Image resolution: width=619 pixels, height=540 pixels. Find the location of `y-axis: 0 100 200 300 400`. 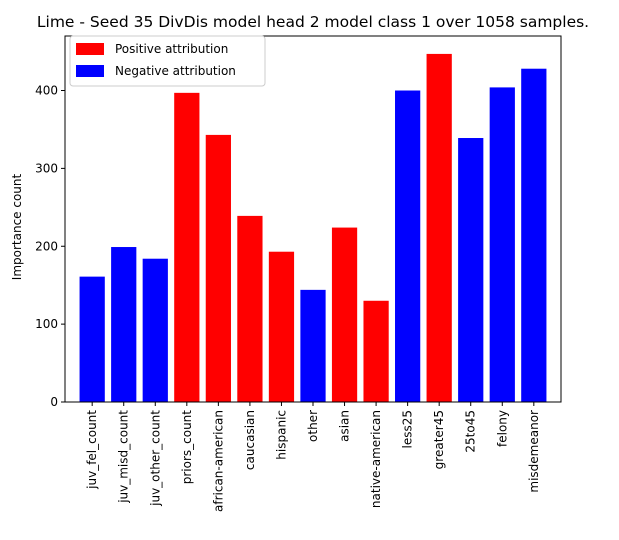

y-axis: 0 100 200 300 400 is located at coordinates (50, 246).